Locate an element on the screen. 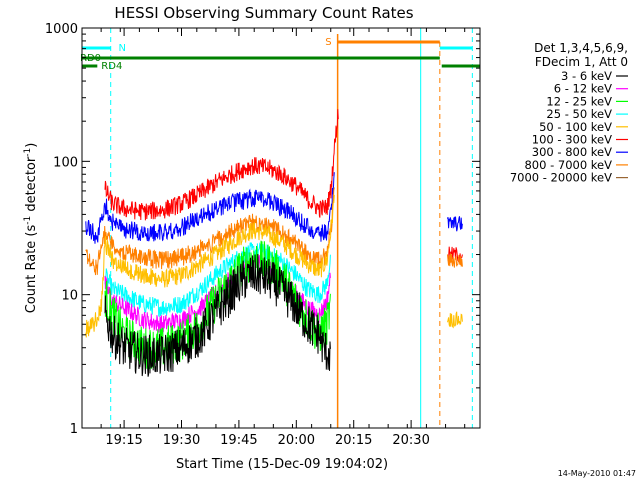 The image size is (640, 484). y-tick-label-3: 1000 is located at coordinates (61, 29).